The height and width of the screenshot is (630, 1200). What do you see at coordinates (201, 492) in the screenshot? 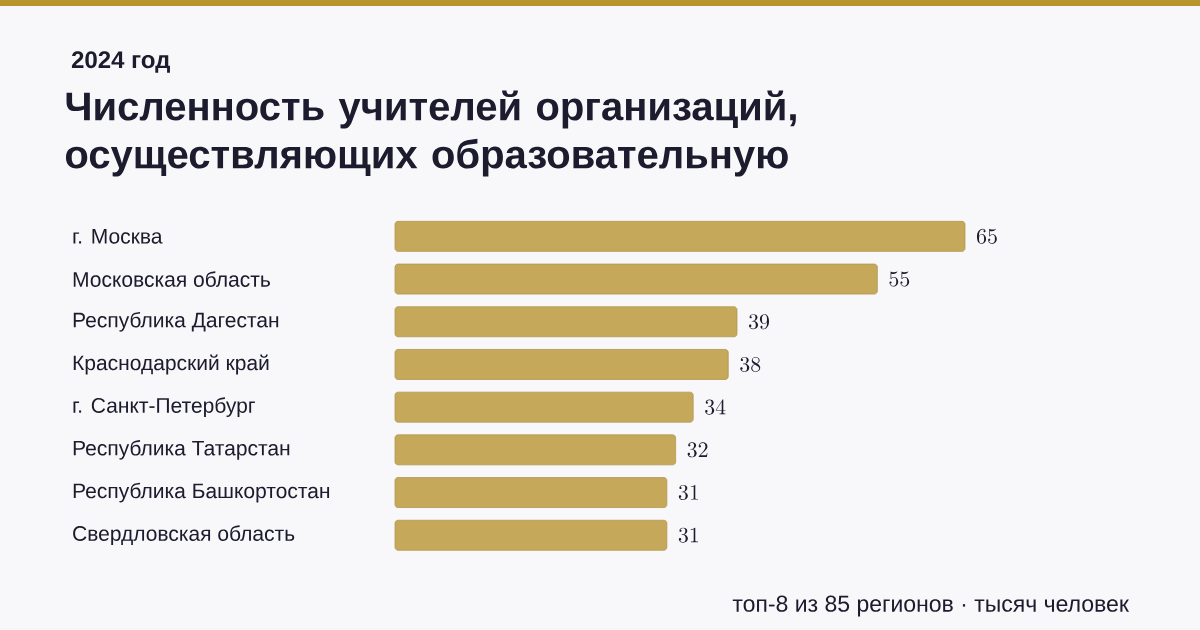
I see `y-tick-label: Республика Башкортостан` at bounding box center [201, 492].